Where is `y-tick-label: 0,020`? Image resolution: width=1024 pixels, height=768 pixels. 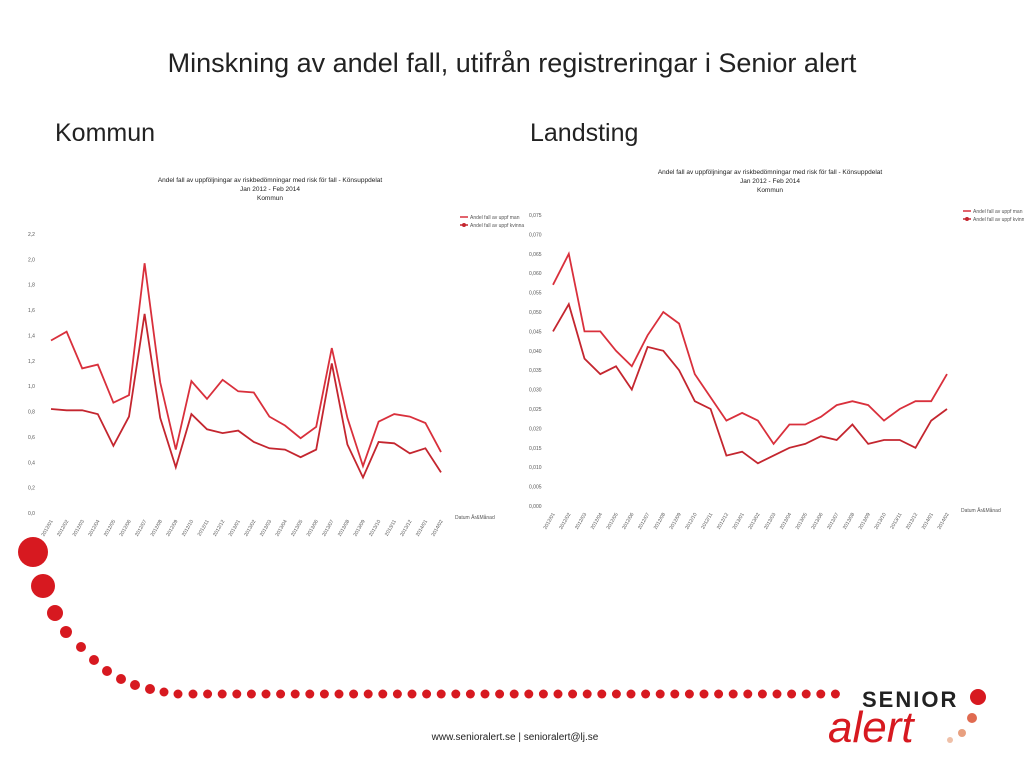
y-tick-label: 0,020 is located at coordinates (535, 429).